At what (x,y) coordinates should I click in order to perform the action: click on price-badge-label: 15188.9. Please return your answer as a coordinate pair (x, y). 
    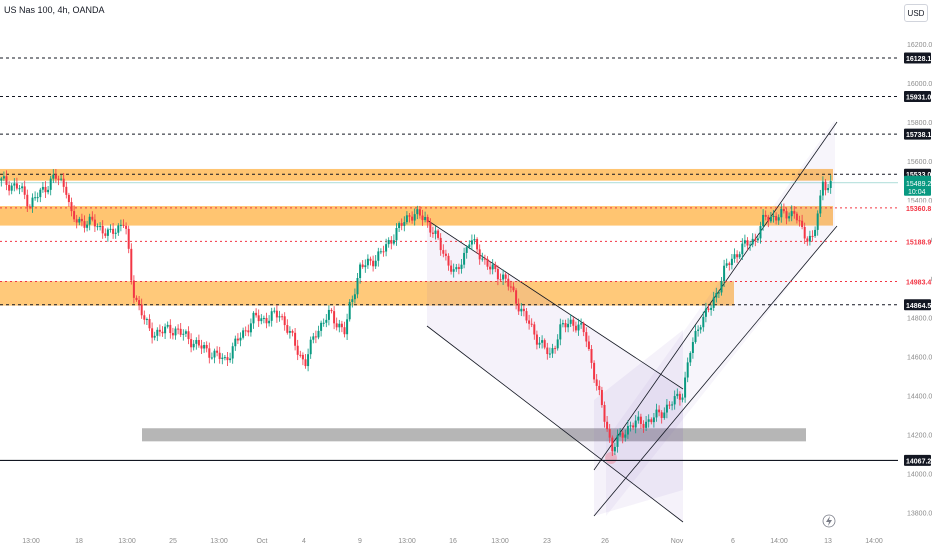
    Looking at the image, I should click on (918, 242).